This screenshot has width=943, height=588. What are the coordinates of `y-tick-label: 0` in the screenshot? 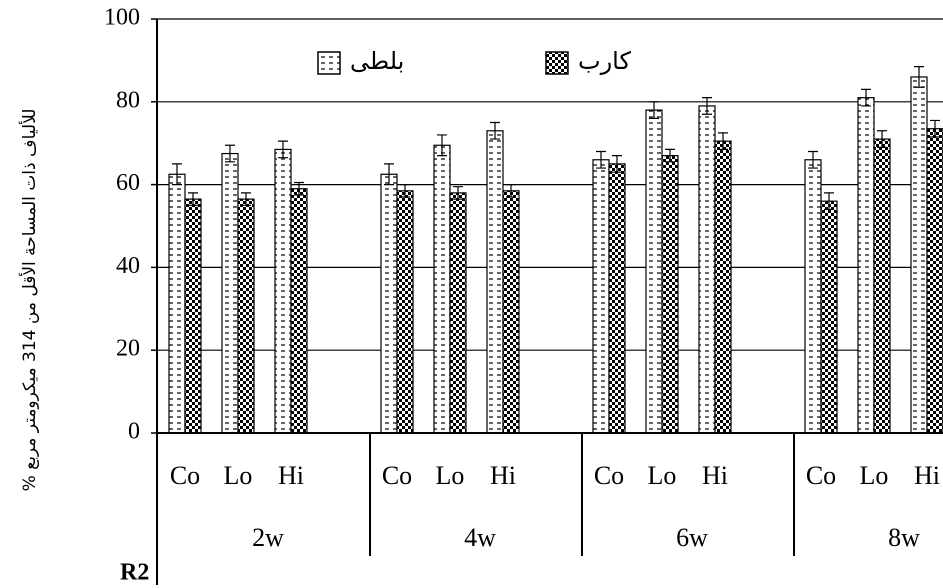 It's located at (134, 432).